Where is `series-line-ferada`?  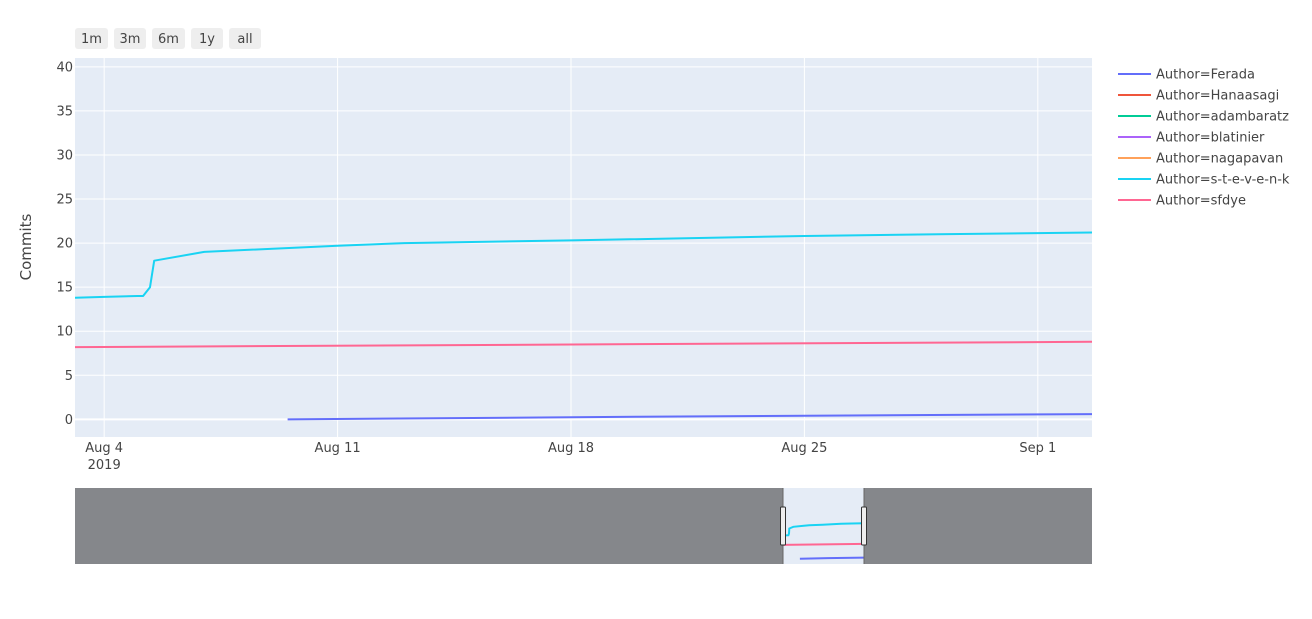 series-line-ferada is located at coordinates (689, 417).